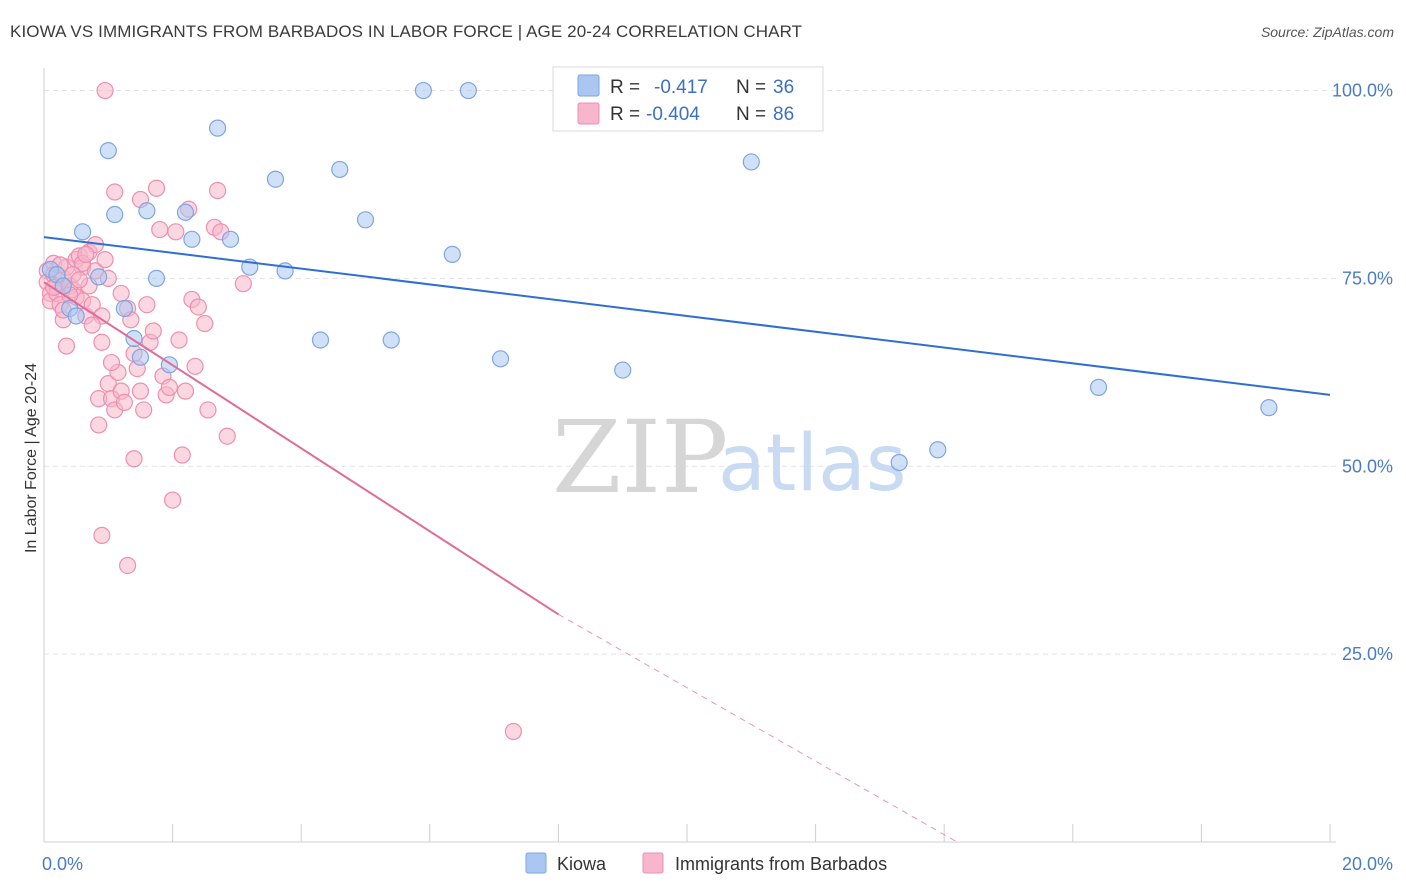  I want to click on watermark-zip: ZIP, so click(640, 457).